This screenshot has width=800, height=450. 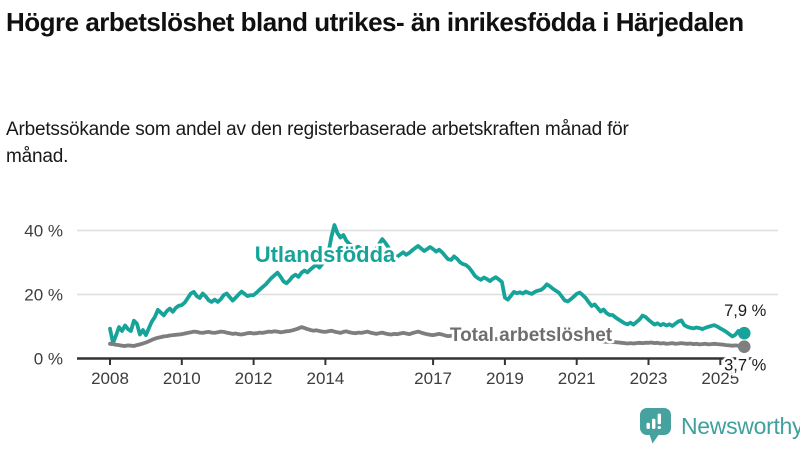 I want to click on x-tick-label: 2023, so click(x=649, y=378).